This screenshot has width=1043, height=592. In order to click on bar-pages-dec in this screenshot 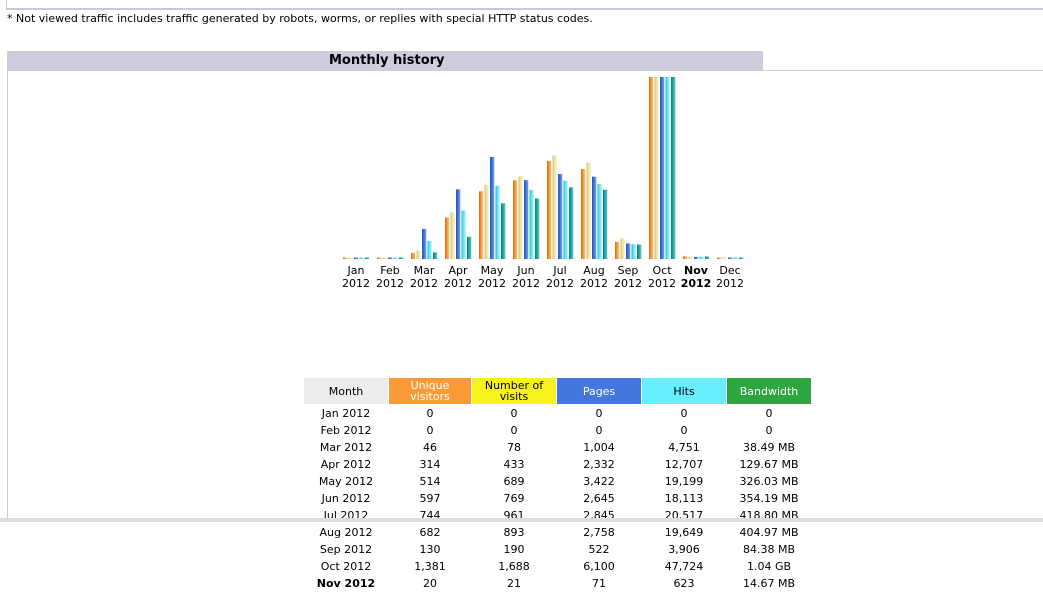, I will do `click(730, 258)`.